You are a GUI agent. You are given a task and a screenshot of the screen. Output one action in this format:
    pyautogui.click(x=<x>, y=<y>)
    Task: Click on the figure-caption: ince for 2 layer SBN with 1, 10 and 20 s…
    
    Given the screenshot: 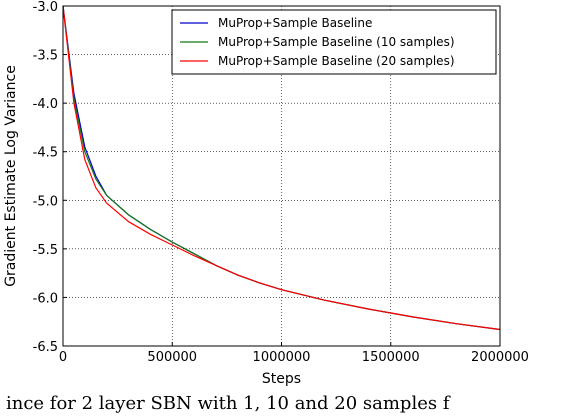 What is the action you would take?
    pyautogui.click(x=228, y=403)
    